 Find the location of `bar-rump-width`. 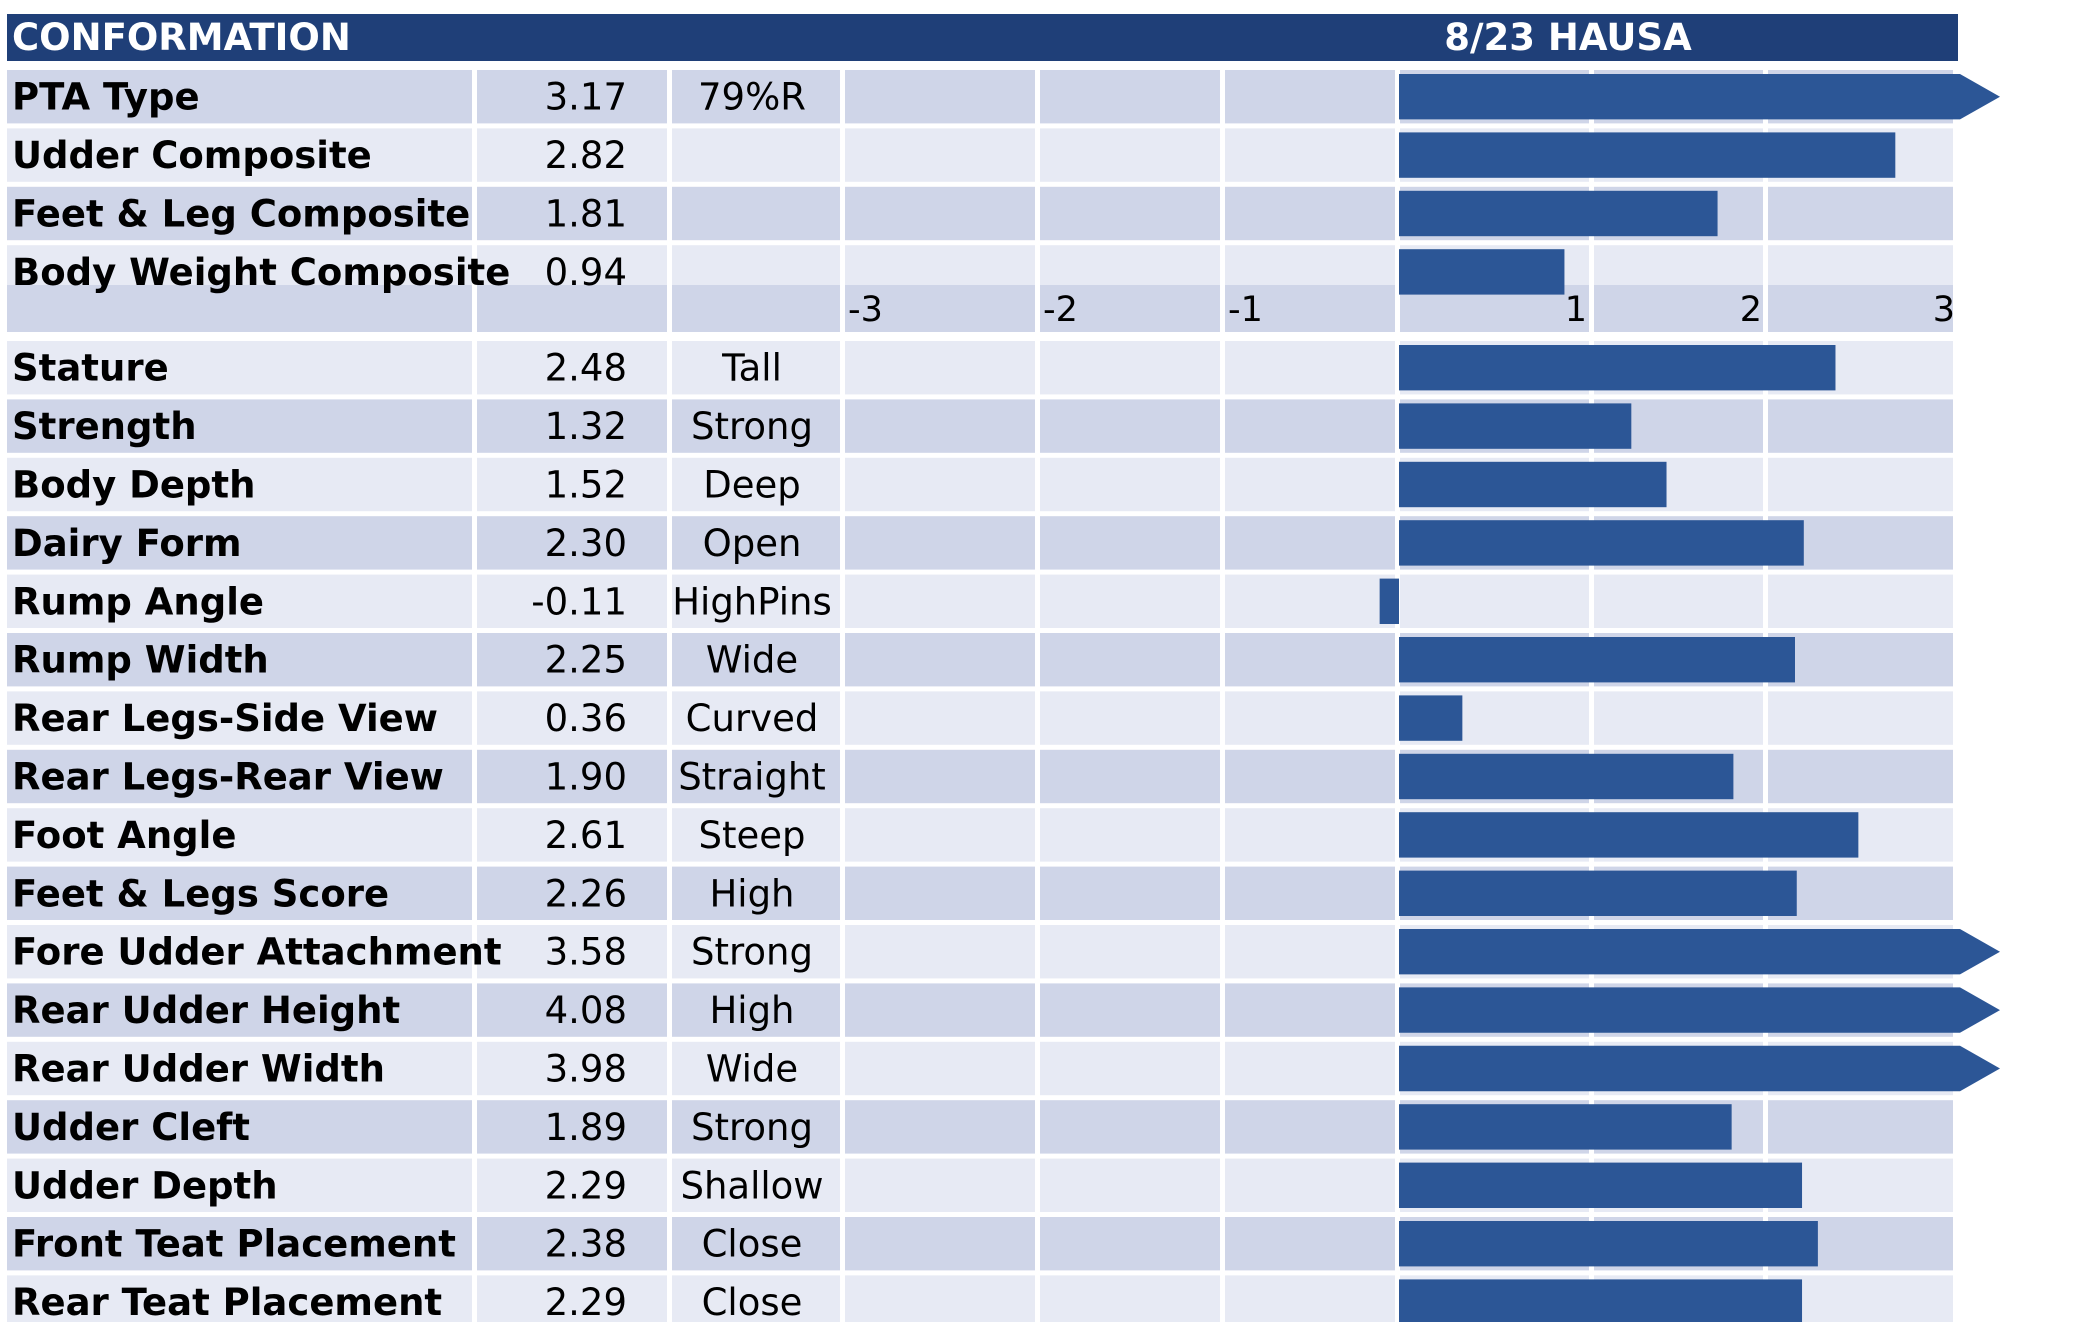

bar-rump-width is located at coordinates (1597, 660).